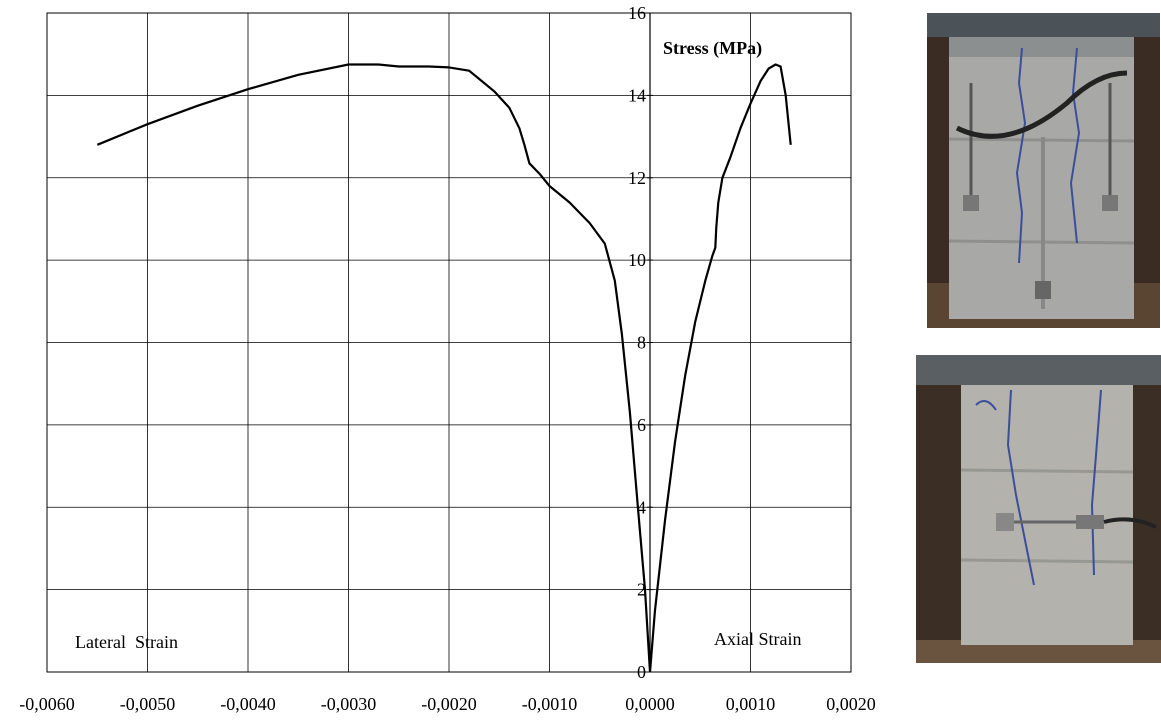 Image resolution: width=1161 pixels, height=722 pixels. What do you see at coordinates (851, 704) in the screenshot?
I see `x-tick-label: 0,0020` at bounding box center [851, 704].